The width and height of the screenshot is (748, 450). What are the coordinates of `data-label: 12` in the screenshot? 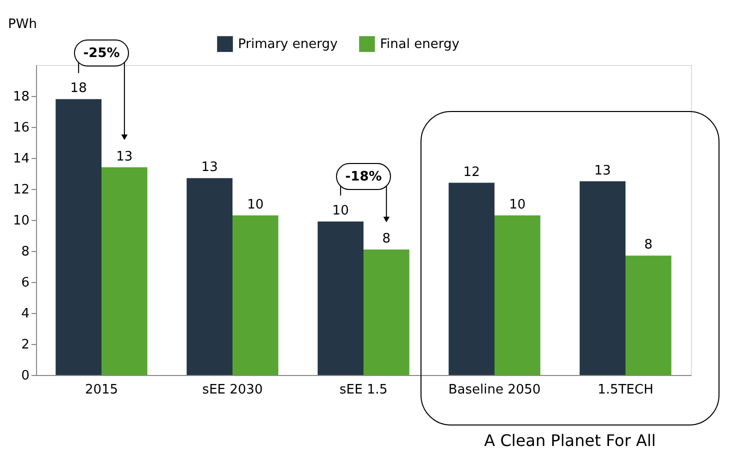 It's located at (471, 172).